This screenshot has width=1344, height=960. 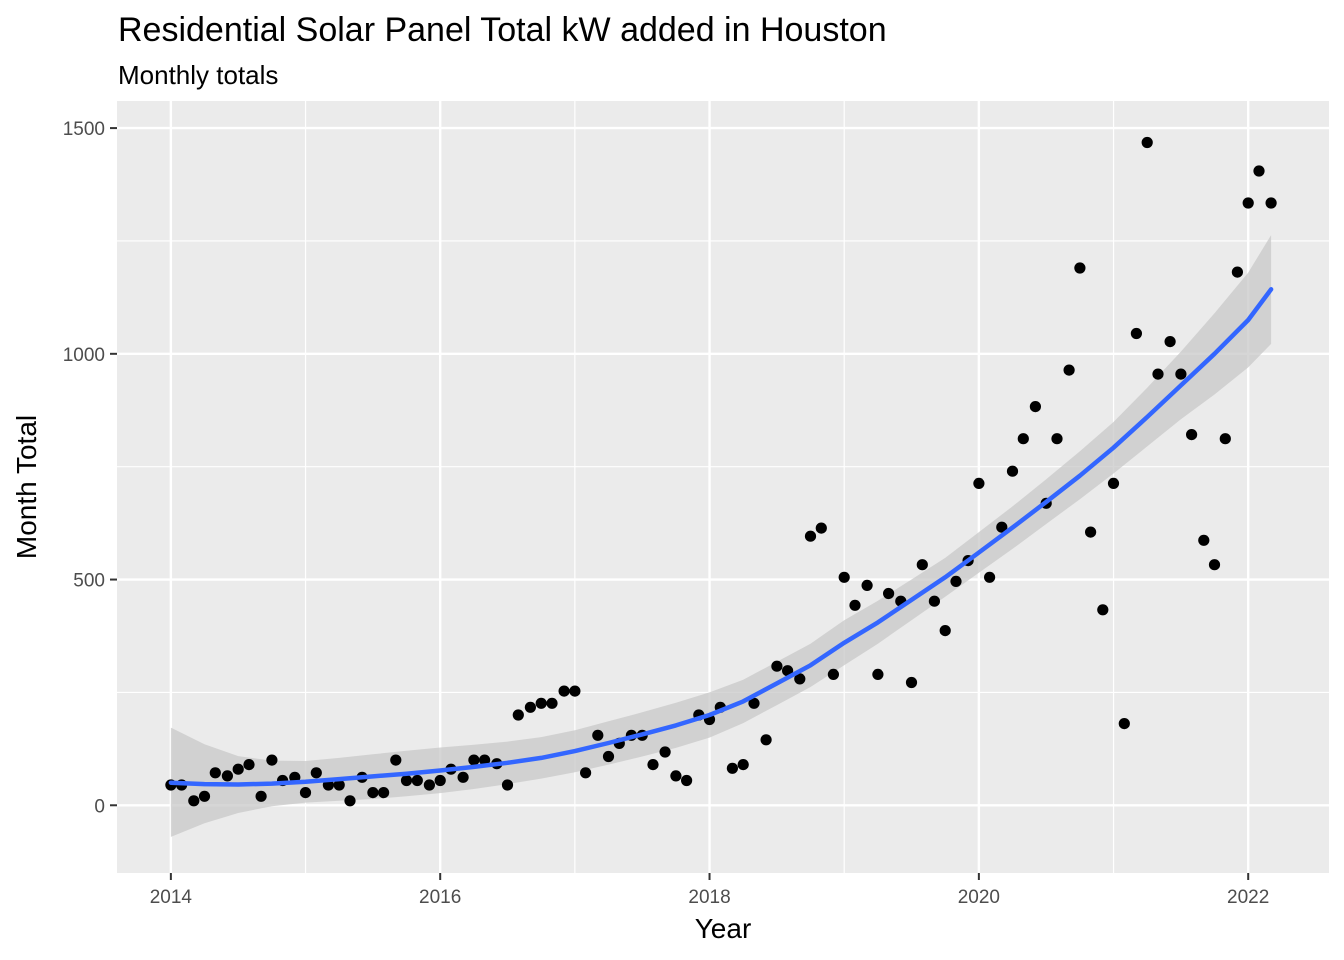 I want to click on y-tick-label: 1000, so click(x=84, y=355).